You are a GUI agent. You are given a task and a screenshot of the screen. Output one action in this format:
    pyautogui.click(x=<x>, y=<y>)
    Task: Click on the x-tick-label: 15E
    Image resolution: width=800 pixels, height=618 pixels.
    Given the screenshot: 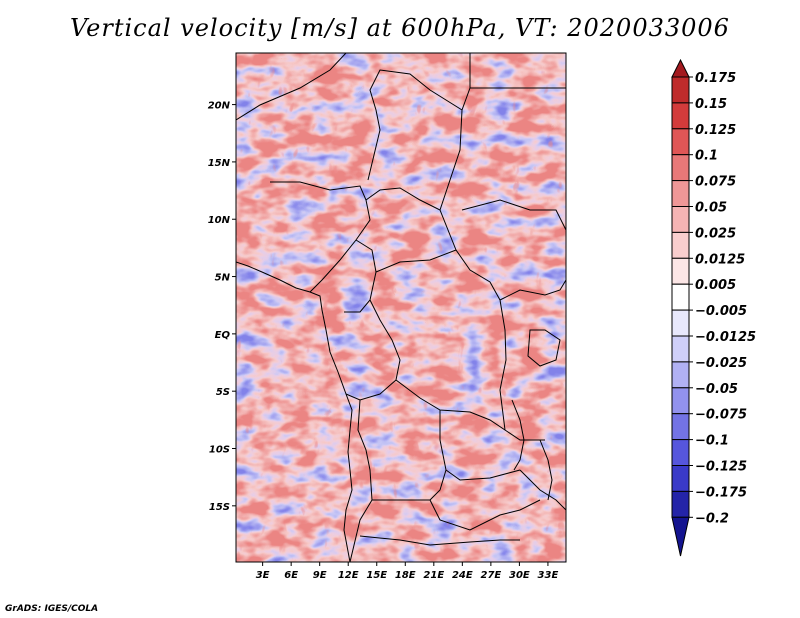 What is the action you would take?
    pyautogui.click(x=376, y=575)
    